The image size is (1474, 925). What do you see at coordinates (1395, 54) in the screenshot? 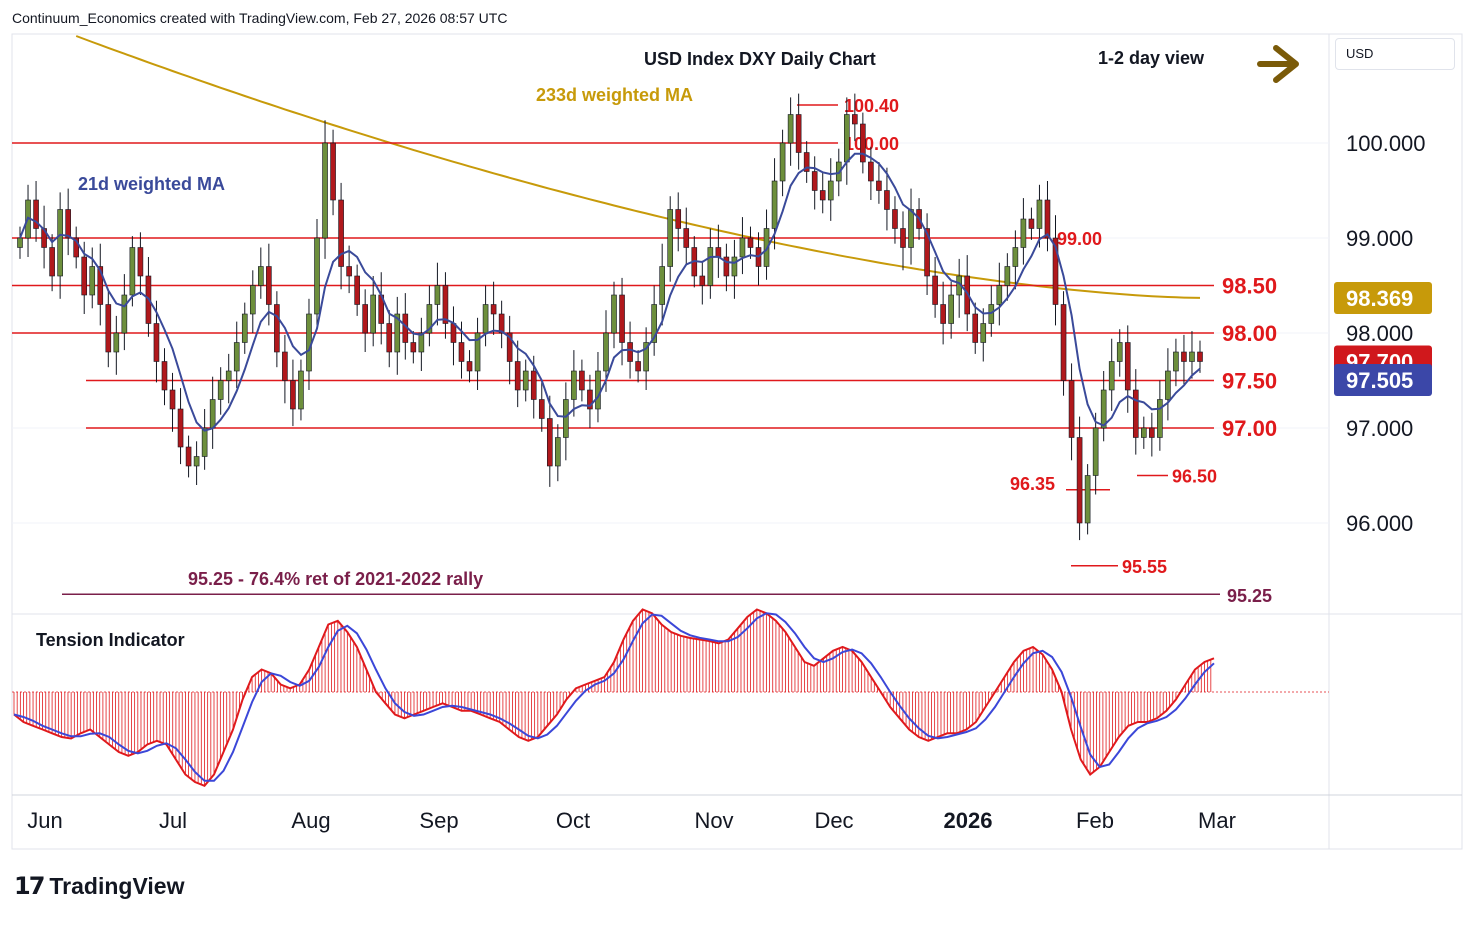
I see `currency-selector: USD` at bounding box center [1395, 54].